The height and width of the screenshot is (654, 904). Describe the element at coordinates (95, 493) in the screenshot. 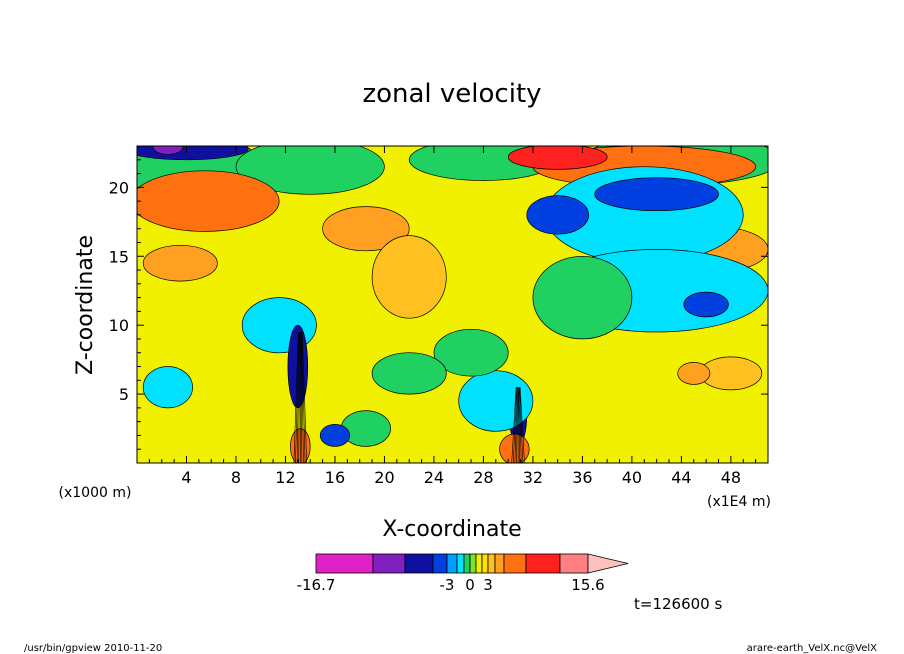

I see `y-unit-label: (x1000 m)` at that location.